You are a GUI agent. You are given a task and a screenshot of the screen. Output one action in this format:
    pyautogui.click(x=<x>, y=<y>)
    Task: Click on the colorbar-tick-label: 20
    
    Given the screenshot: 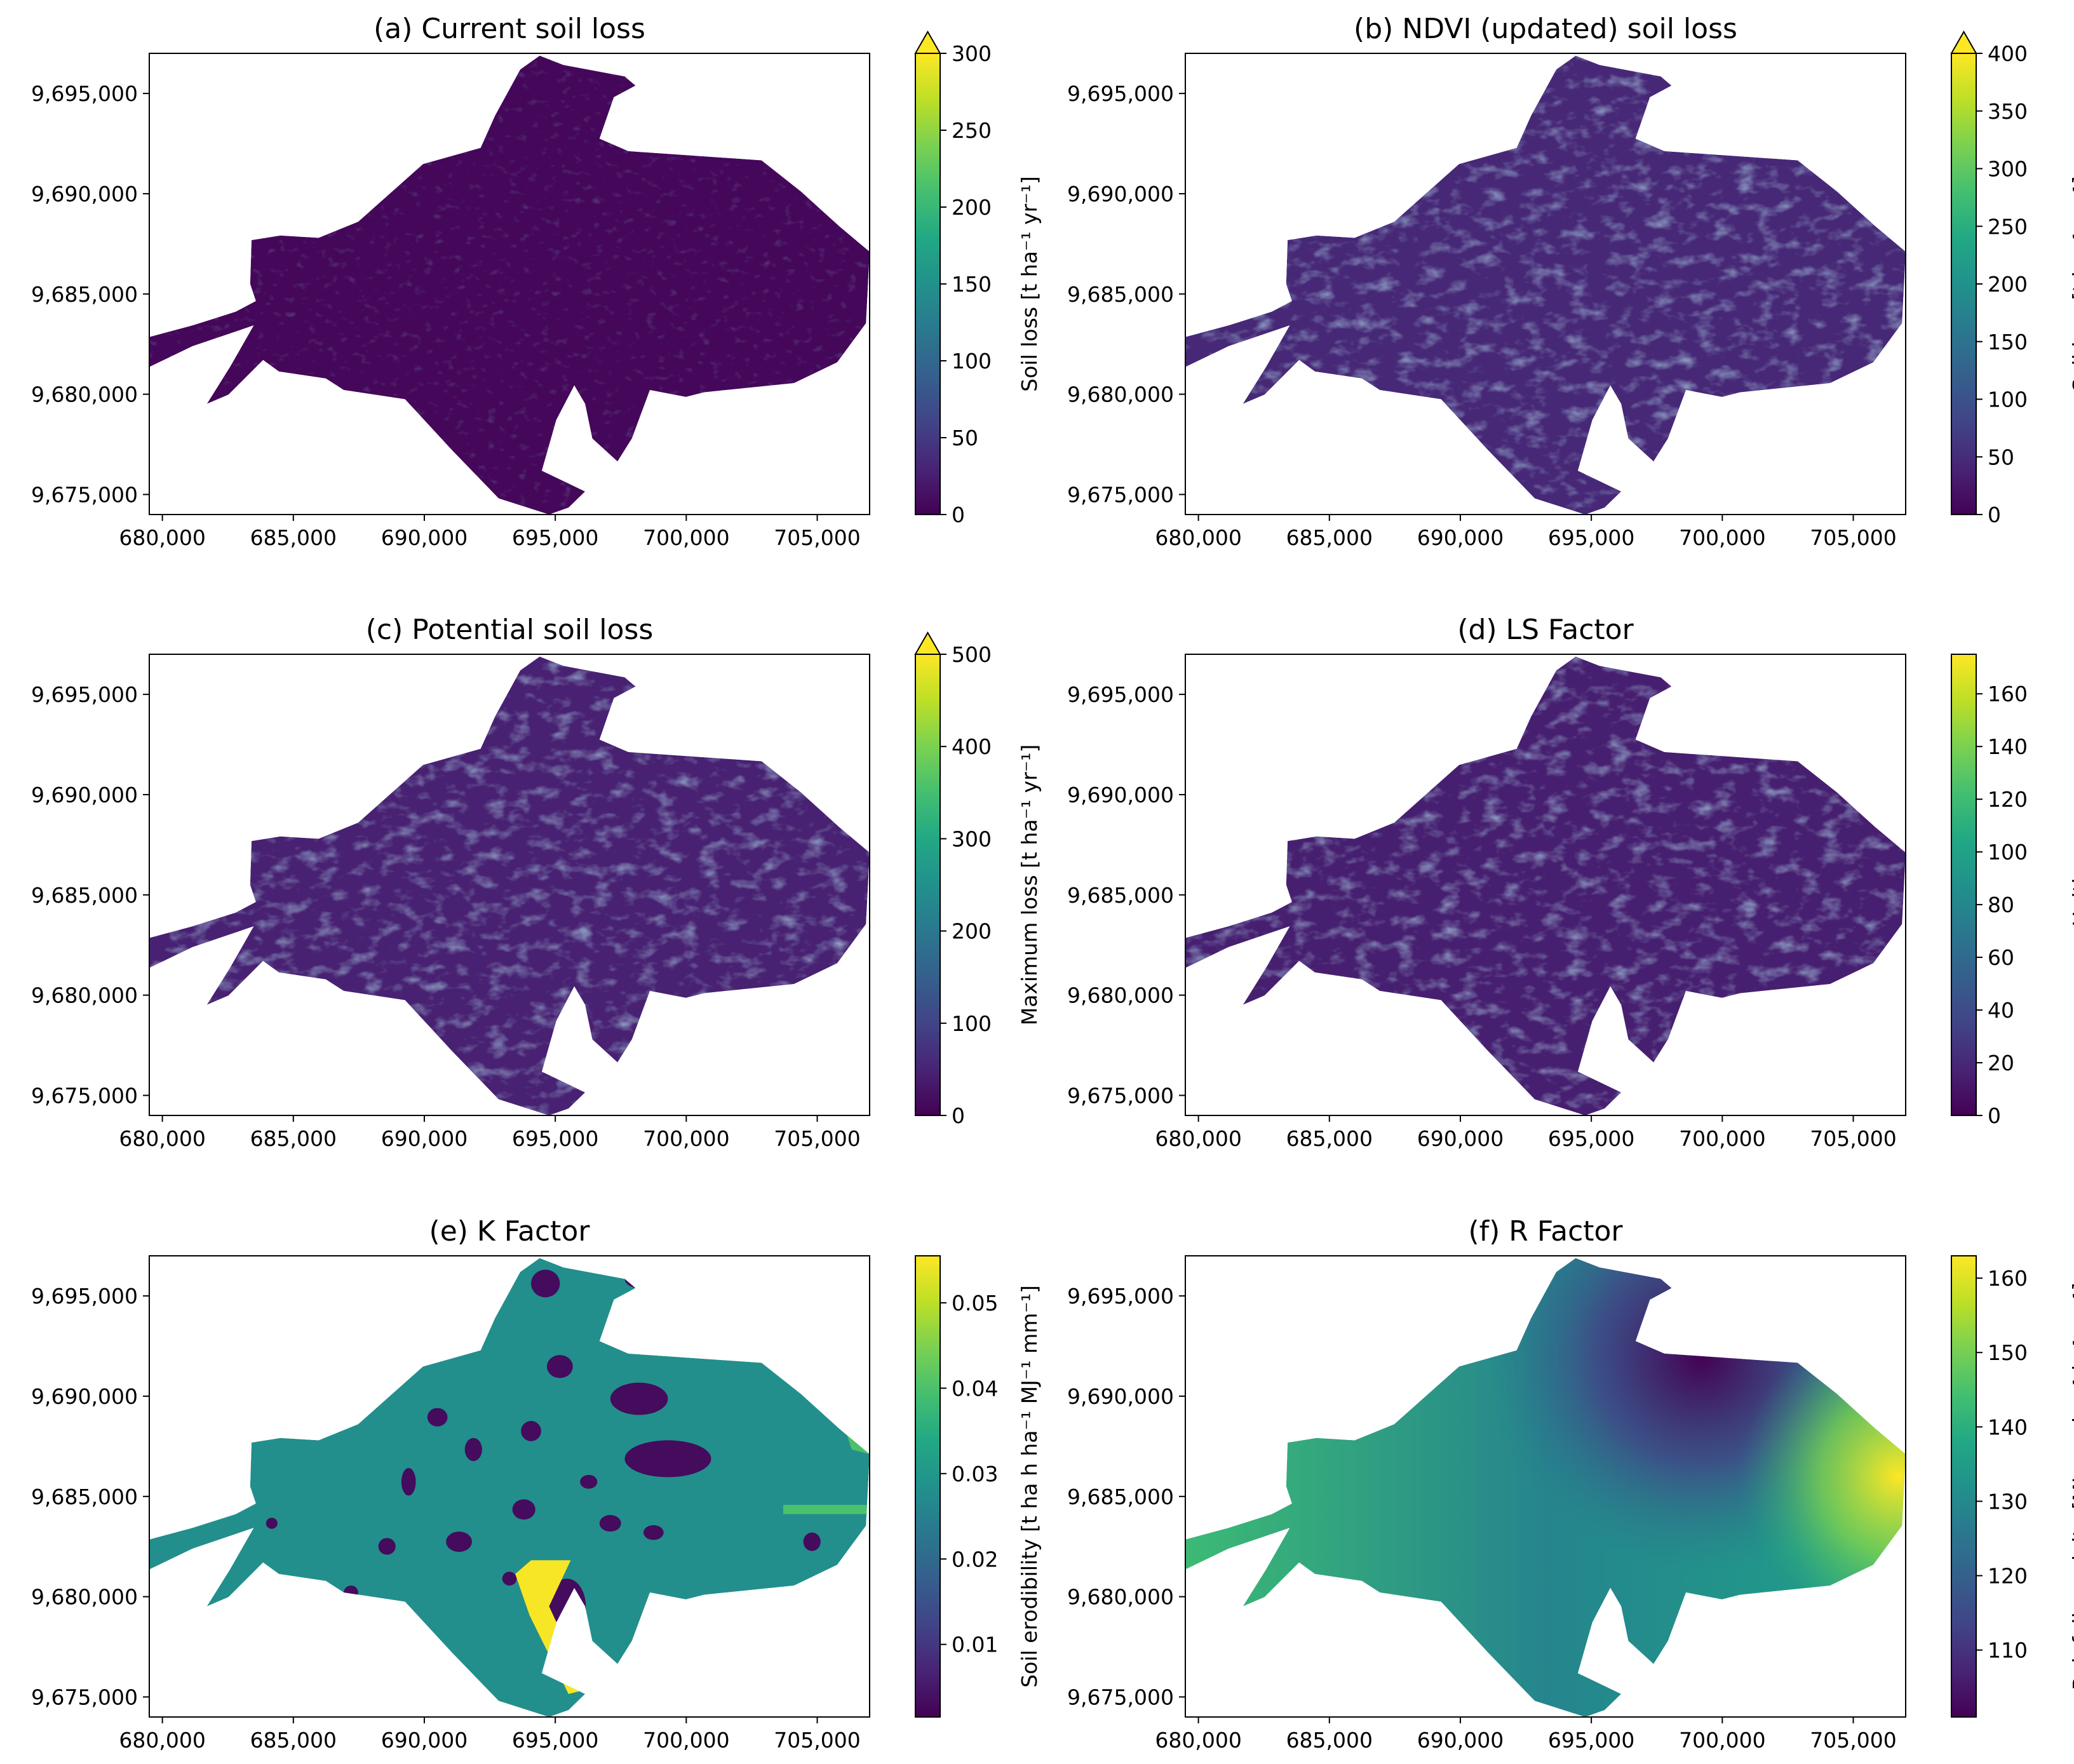 What is the action you would take?
    pyautogui.click(x=2001, y=1063)
    